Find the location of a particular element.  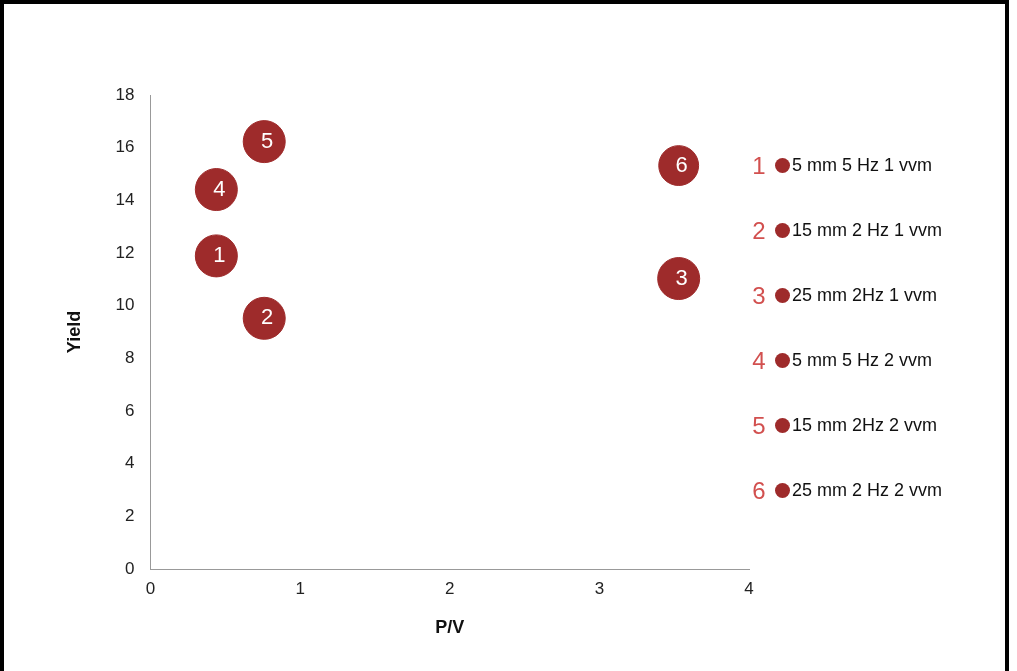

y-tick-label: 4 is located at coordinates (130, 463).